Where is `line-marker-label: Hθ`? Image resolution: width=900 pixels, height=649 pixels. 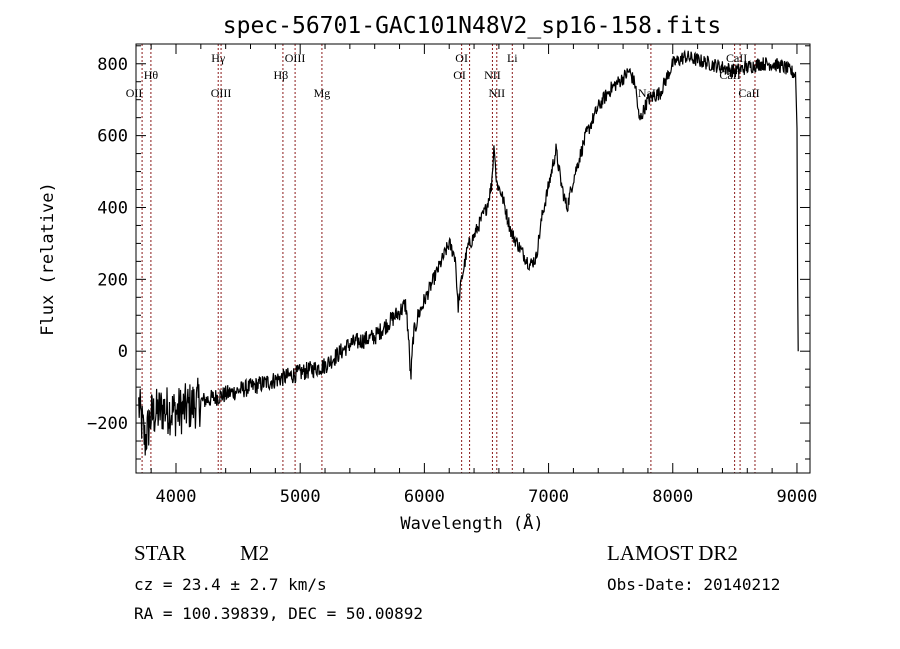
line-marker-label: Hθ is located at coordinates (151, 75).